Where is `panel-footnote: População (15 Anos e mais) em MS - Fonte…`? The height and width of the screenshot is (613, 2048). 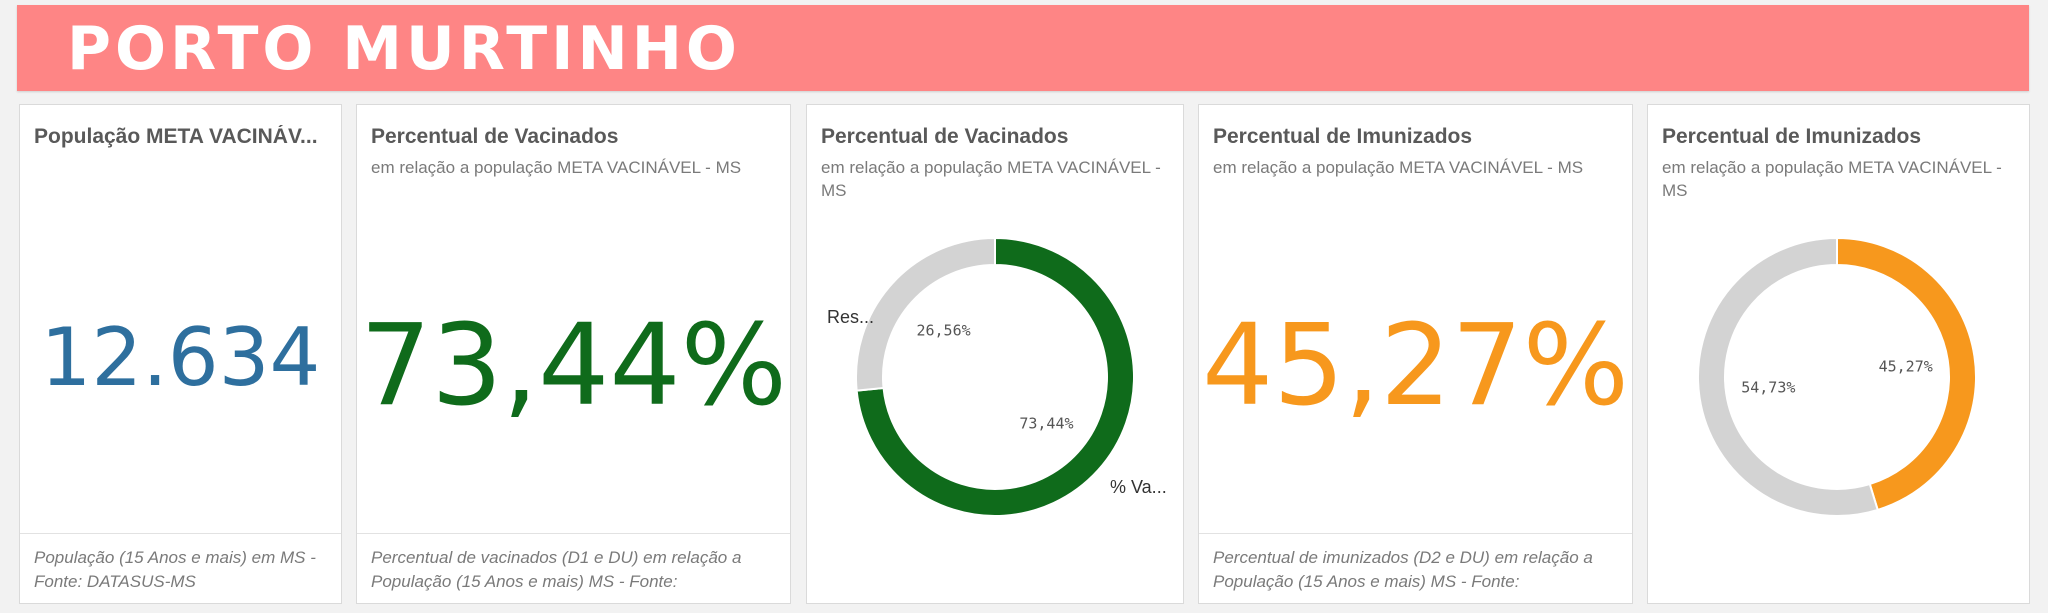
panel-footnote: População (15 Anos e mais) em MS - Fonte… is located at coordinates (180, 568).